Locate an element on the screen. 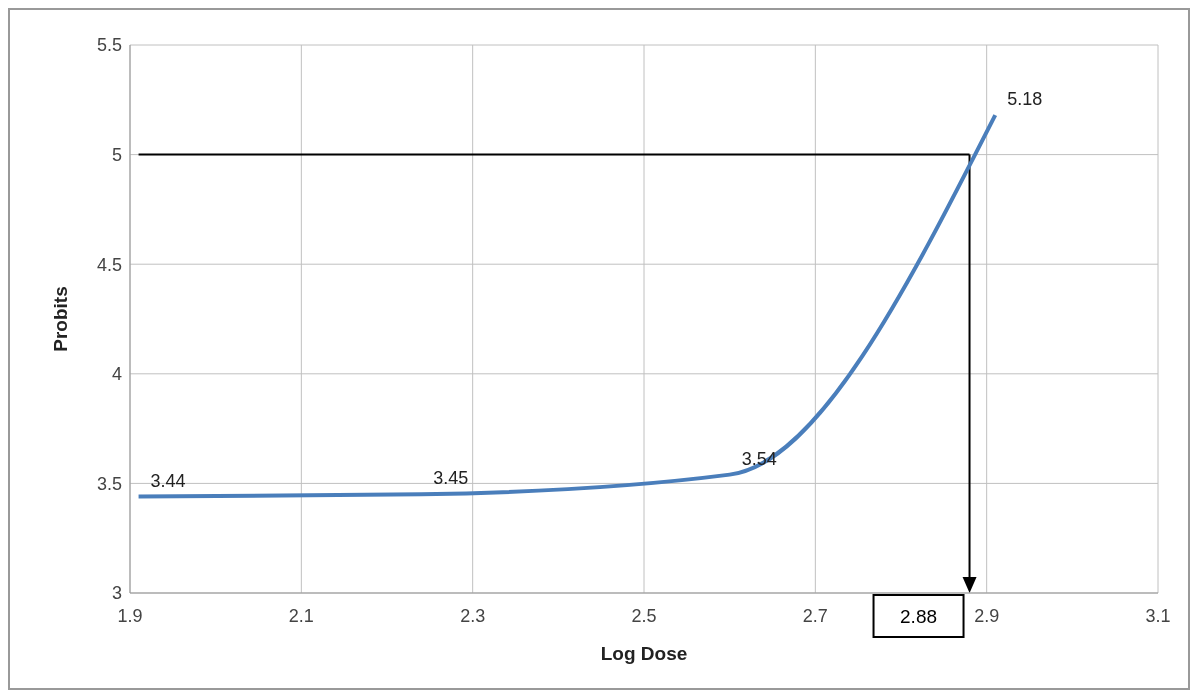 This screenshot has width=1196, height=695. x-tick-label: 2.3 is located at coordinates (473, 615).